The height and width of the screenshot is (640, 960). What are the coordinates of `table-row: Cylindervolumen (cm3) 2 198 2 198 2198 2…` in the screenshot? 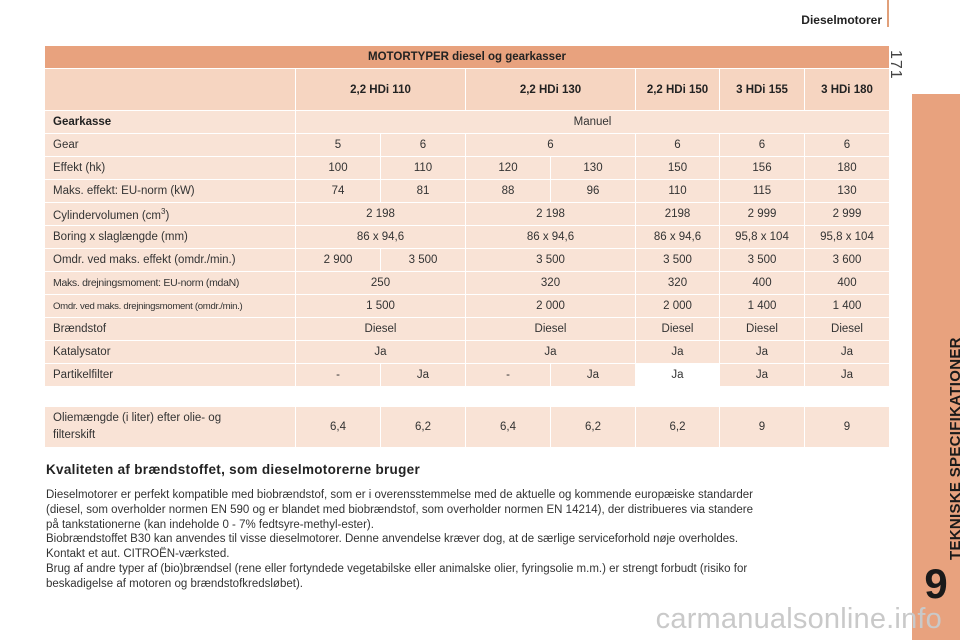 It's located at (467, 214).